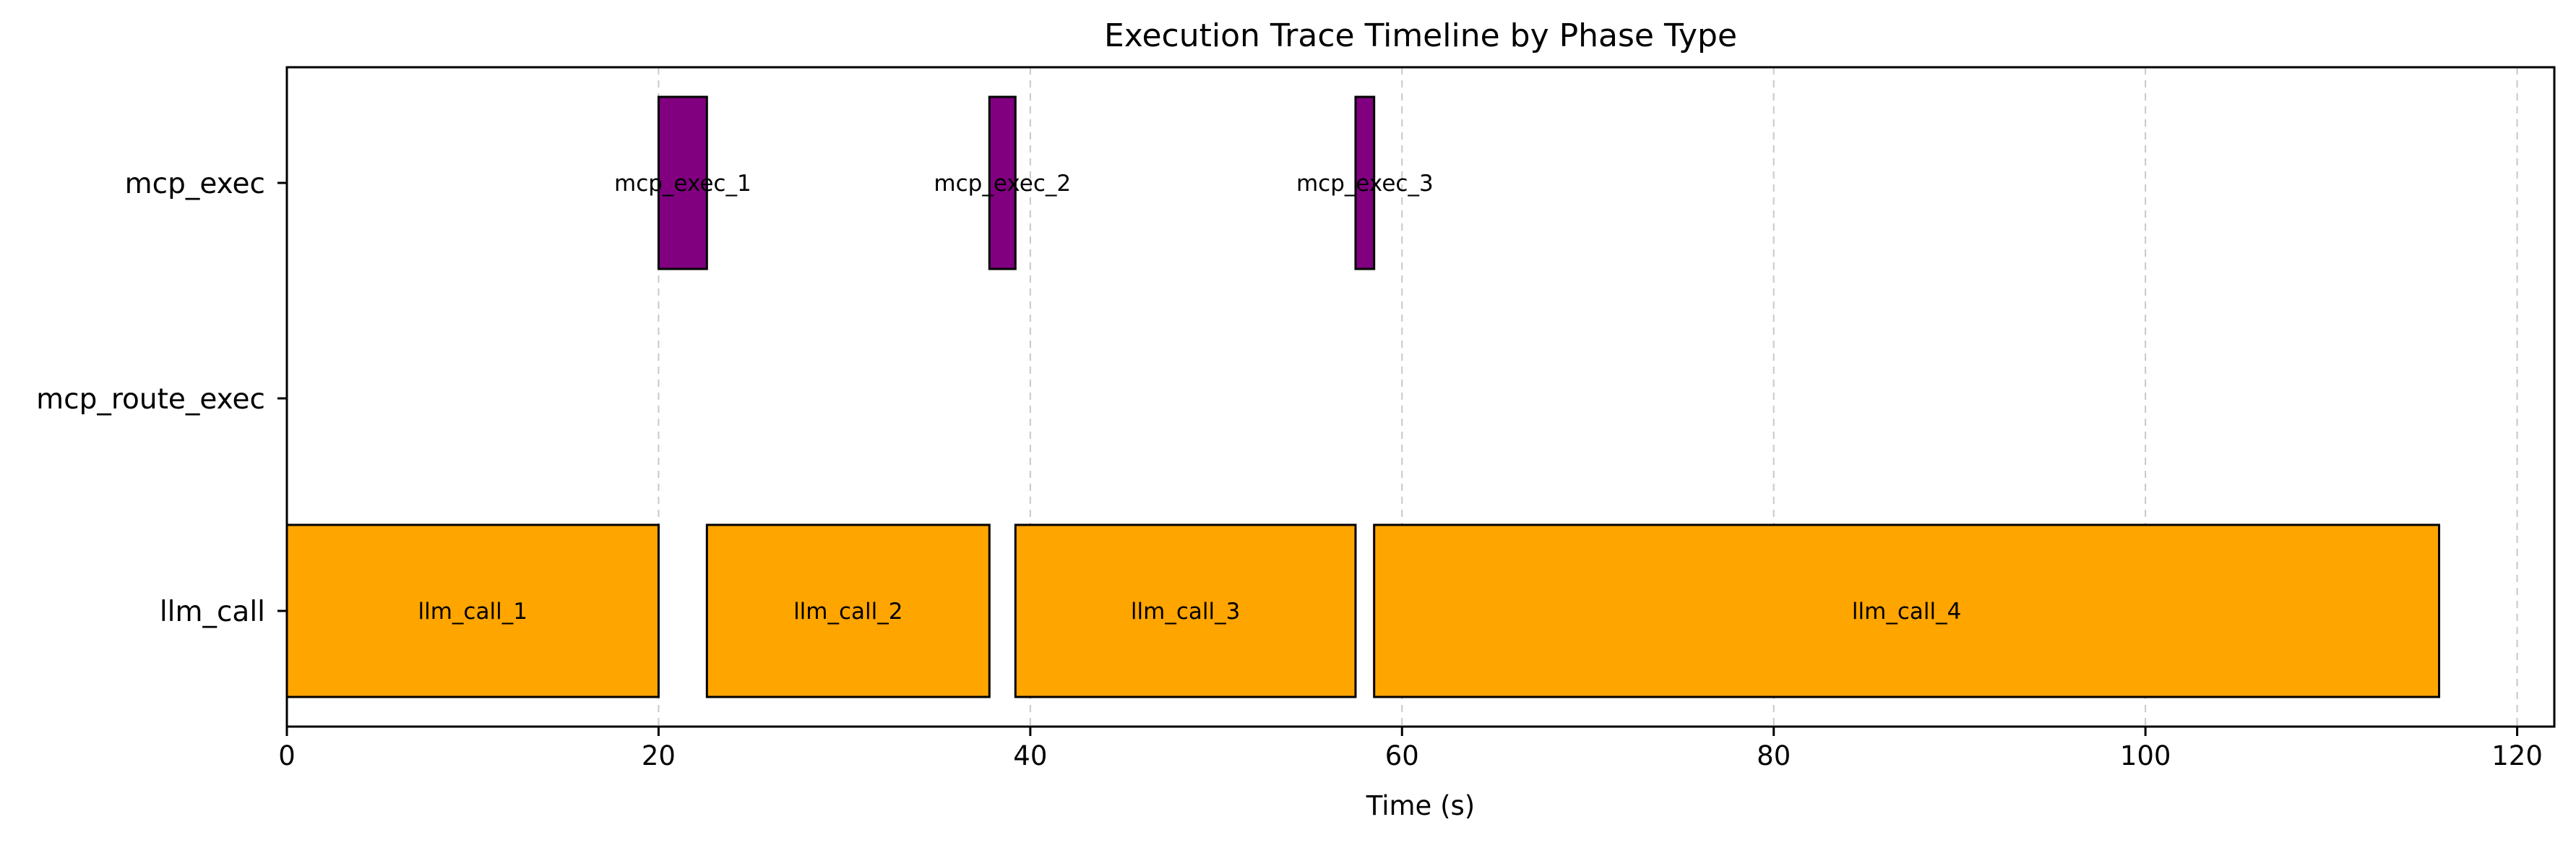  What do you see at coordinates (1774, 755) in the screenshot?
I see `x-tick-label: 80` at bounding box center [1774, 755].